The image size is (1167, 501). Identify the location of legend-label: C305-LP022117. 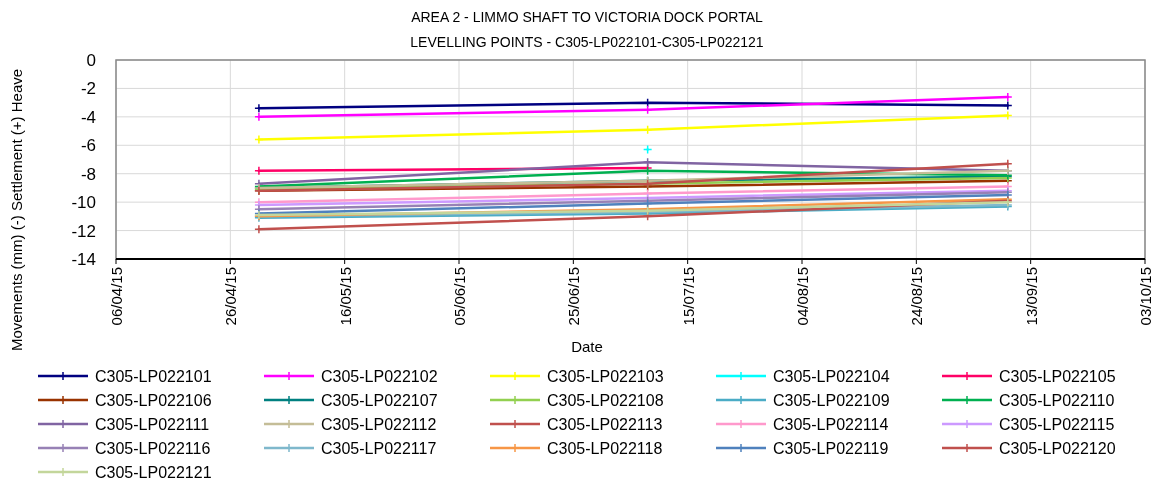
(379, 448).